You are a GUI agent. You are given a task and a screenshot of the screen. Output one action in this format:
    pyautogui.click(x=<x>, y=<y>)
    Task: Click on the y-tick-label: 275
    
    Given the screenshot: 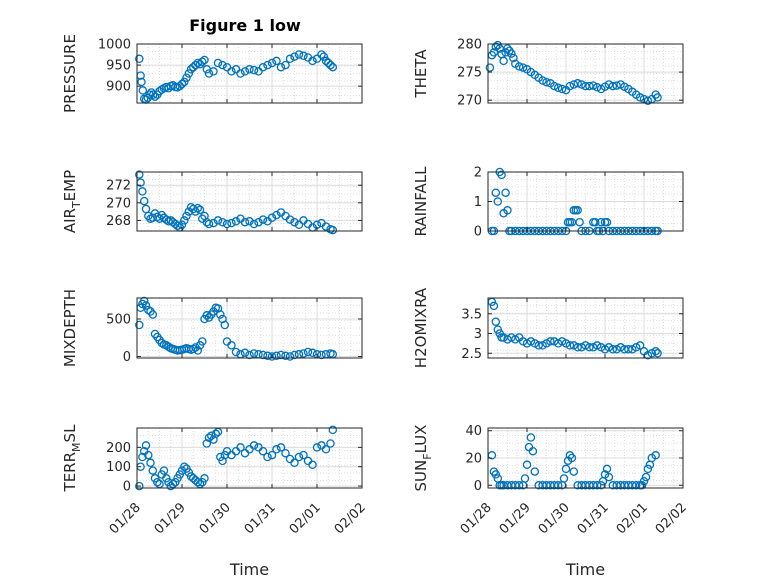 What is the action you would take?
    pyautogui.click(x=469, y=73)
    